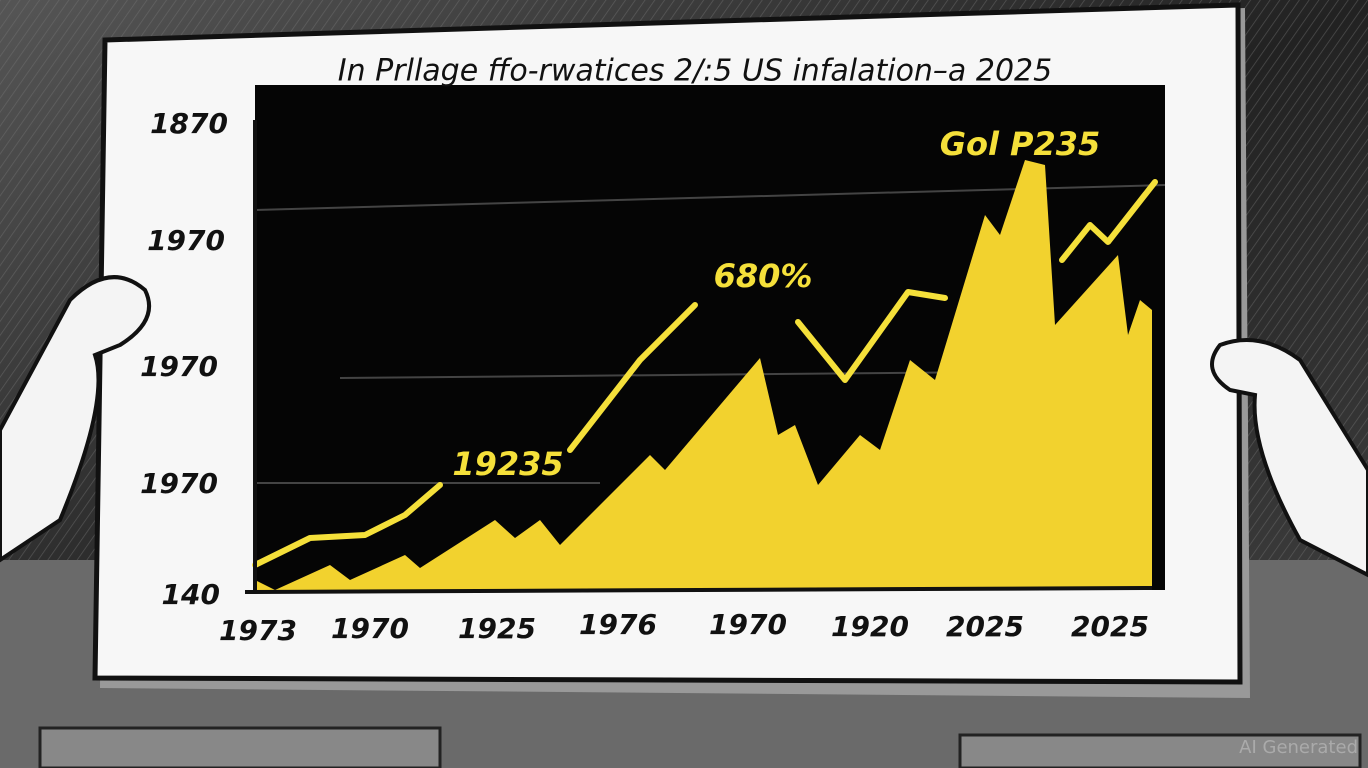 The height and width of the screenshot is (768, 1368). What do you see at coordinates (507, 464) in the screenshot?
I see `annotation: 19235` at bounding box center [507, 464].